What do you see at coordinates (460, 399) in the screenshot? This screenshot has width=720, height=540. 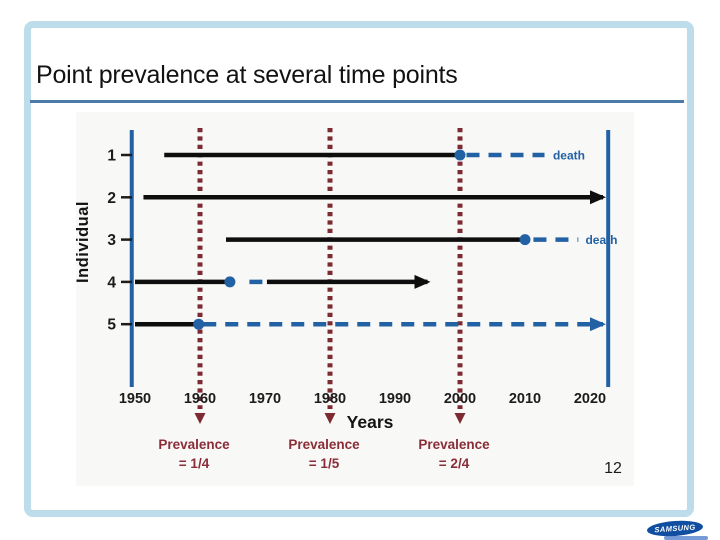 I see `x-tick-2000: 2000` at bounding box center [460, 399].